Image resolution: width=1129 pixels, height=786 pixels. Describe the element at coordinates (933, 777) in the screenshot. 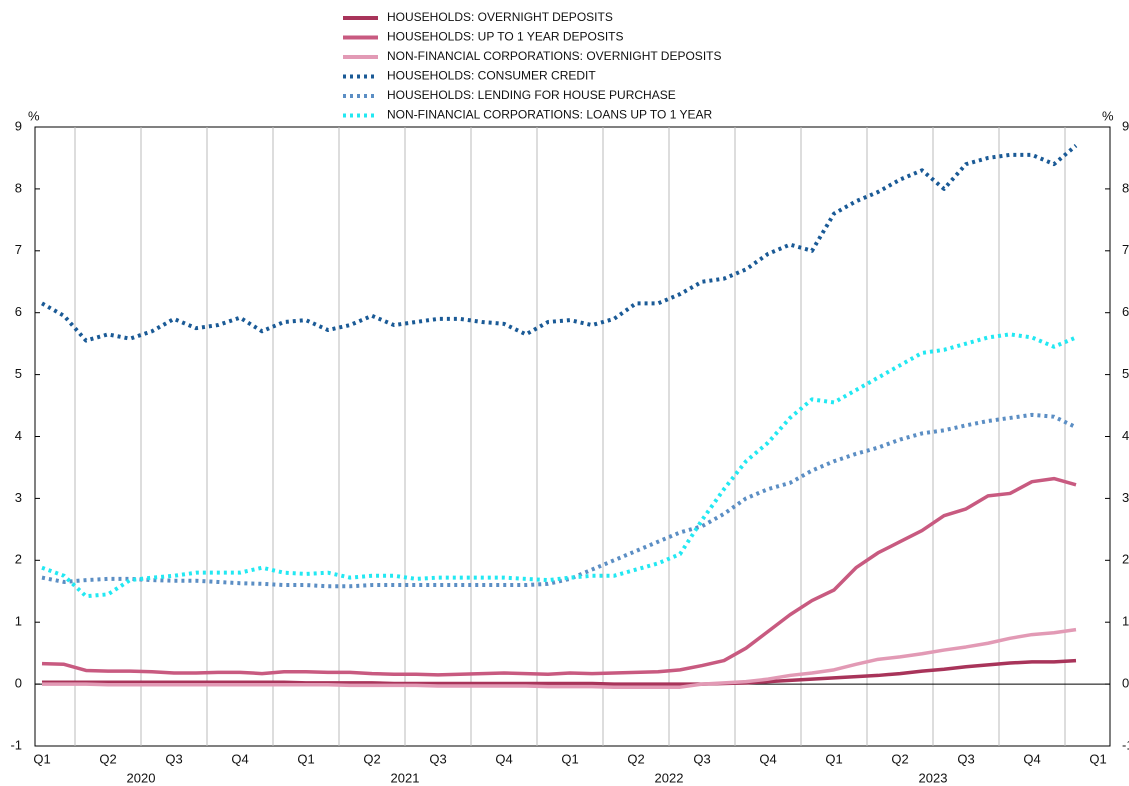

I see `x-group-label: 2023` at that location.